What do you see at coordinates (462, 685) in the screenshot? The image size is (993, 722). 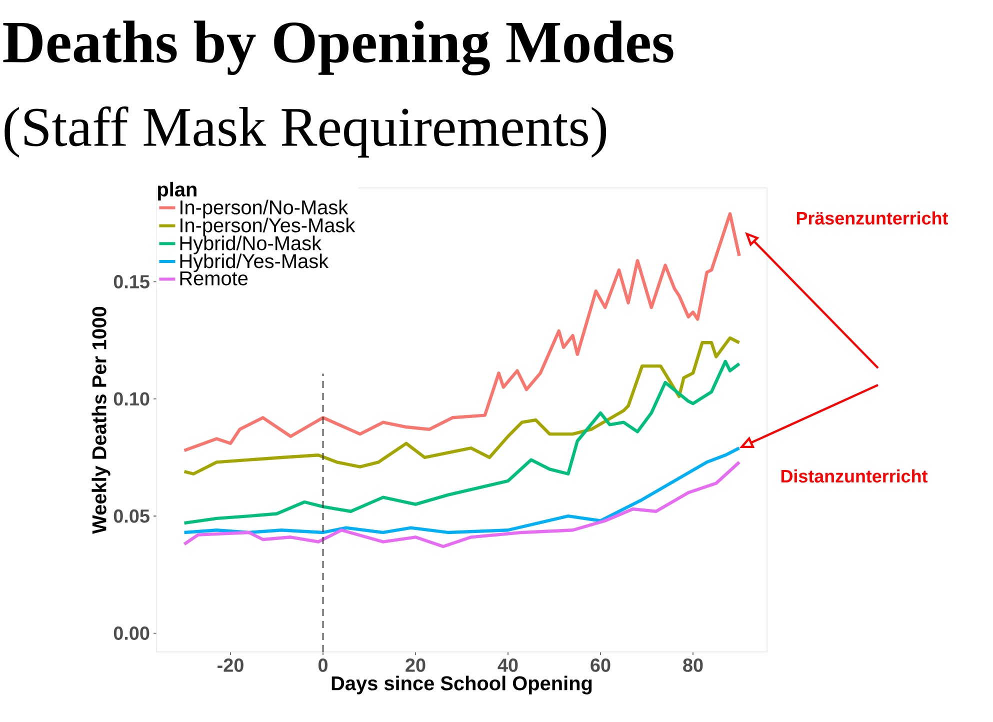 I see `x-axis-title: Days since School Opening` at bounding box center [462, 685].